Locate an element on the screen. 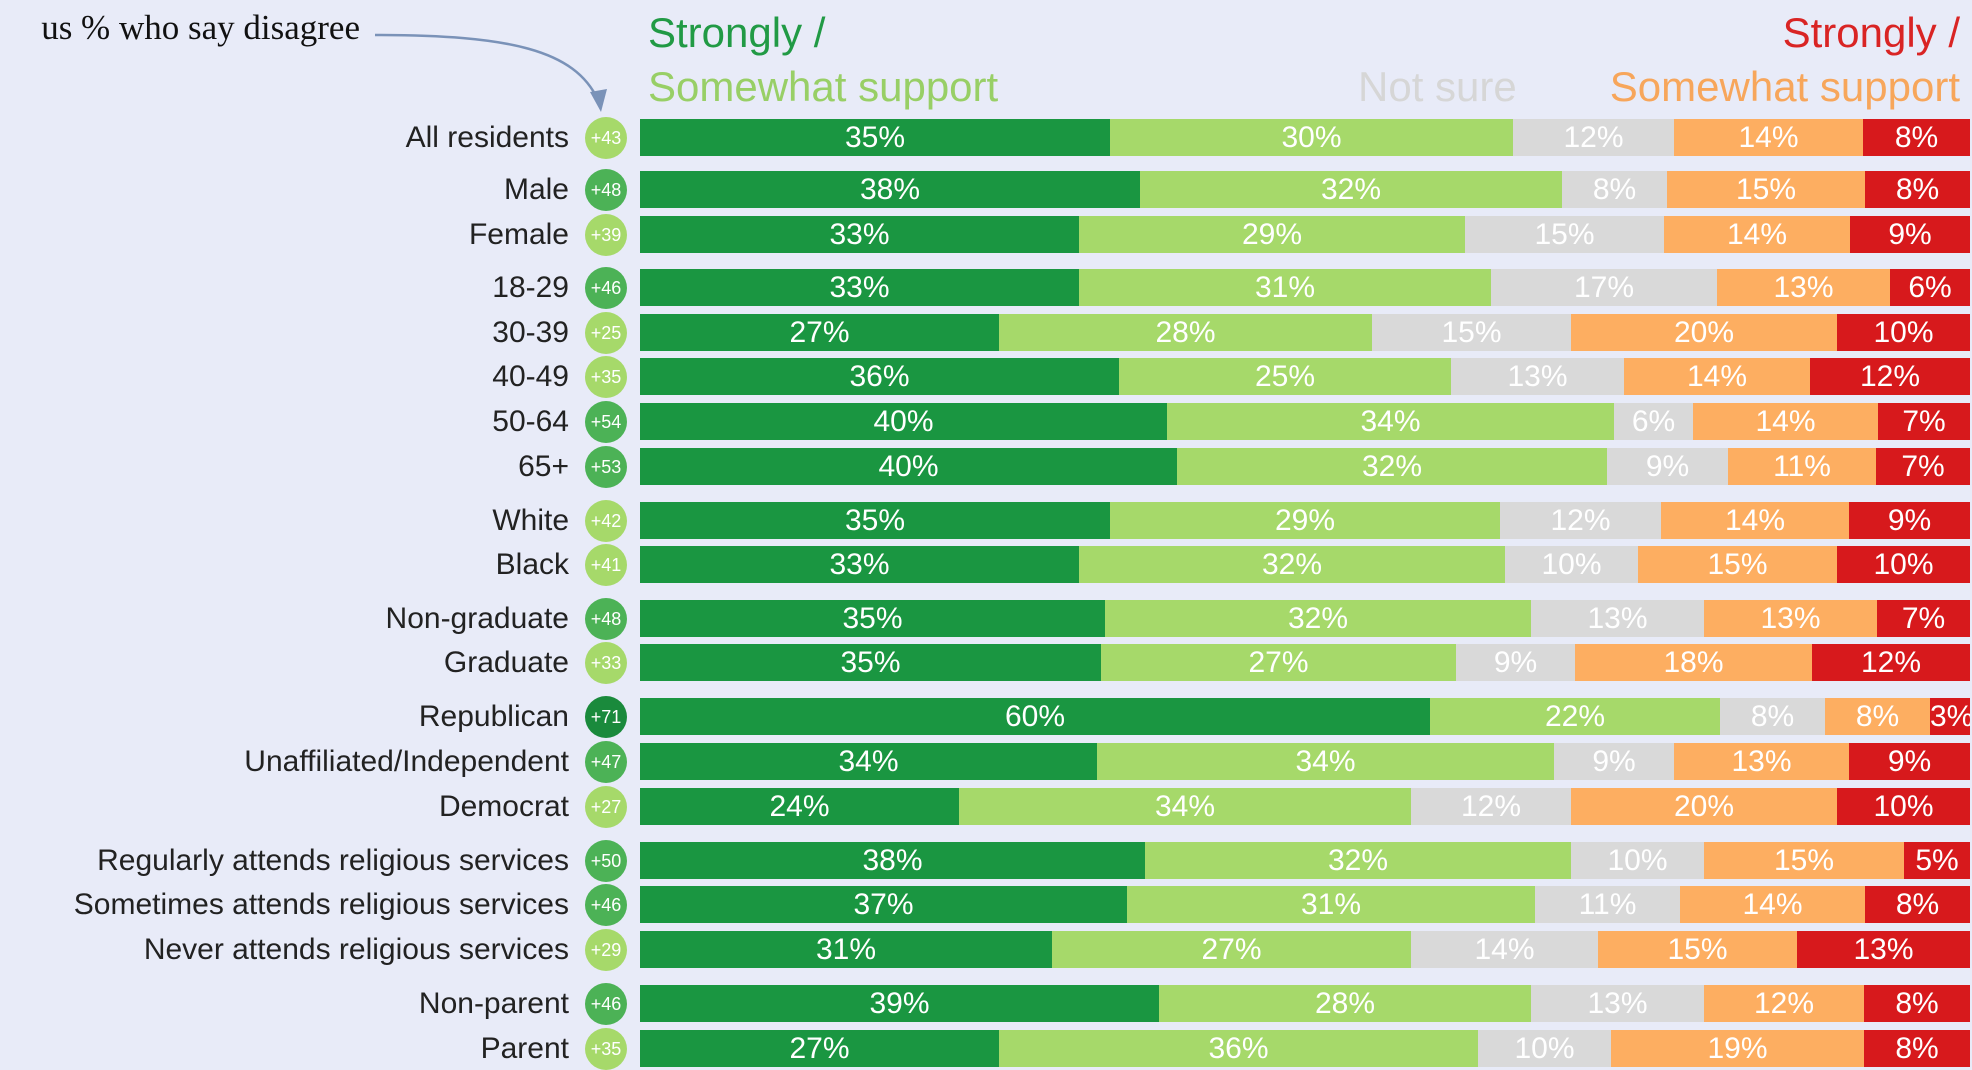  net-score-badge: +54 is located at coordinates (606, 422).